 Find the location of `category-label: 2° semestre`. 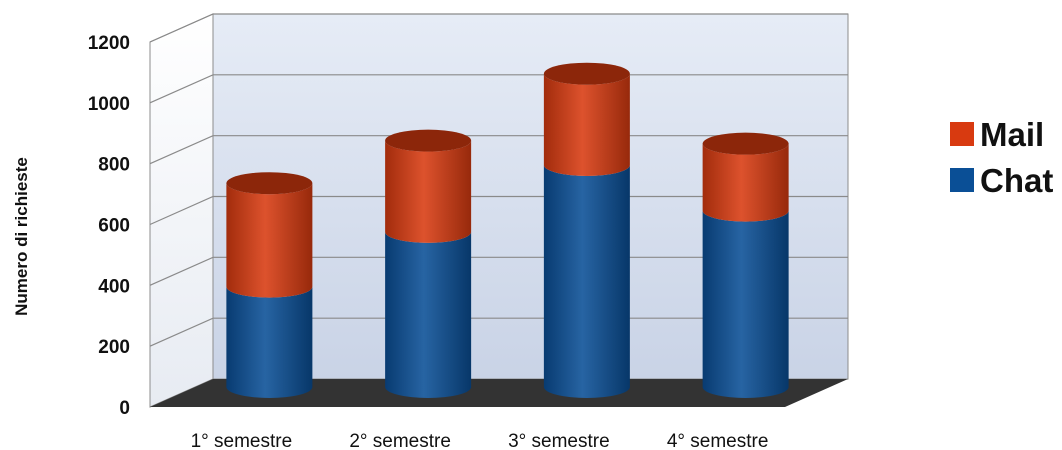

category-label: 2° semestre is located at coordinates (400, 440).